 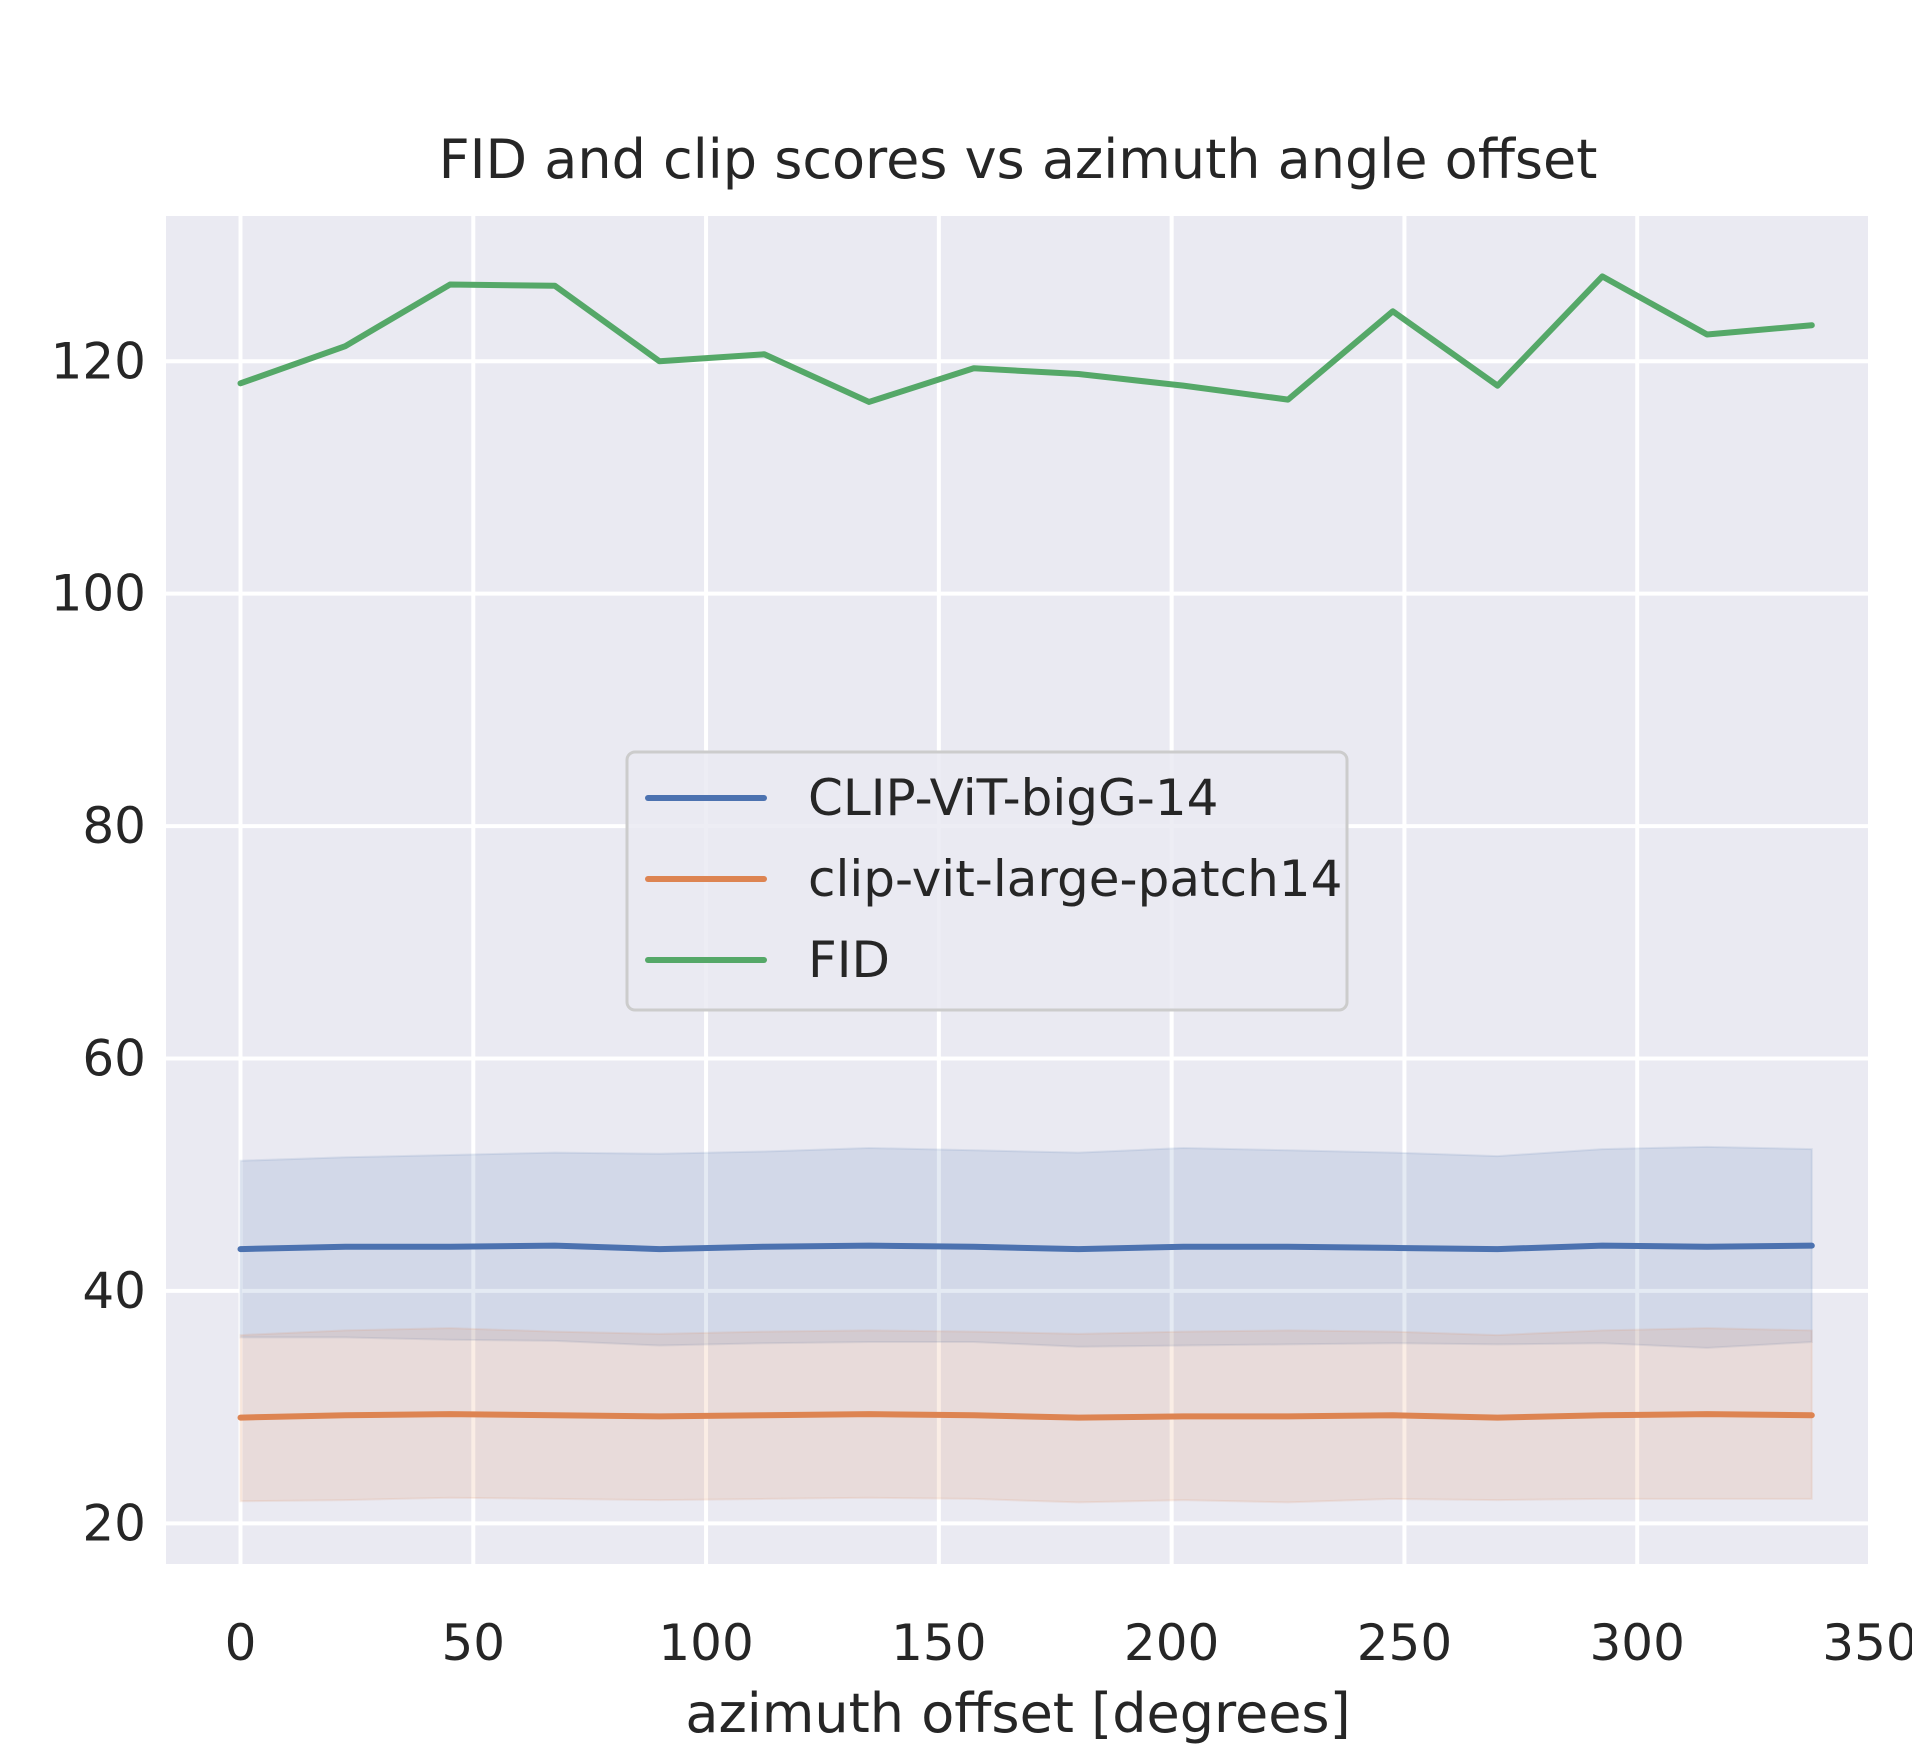 I want to click on line-clip-vit-large-patch14, so click(x=1026, y=1416).